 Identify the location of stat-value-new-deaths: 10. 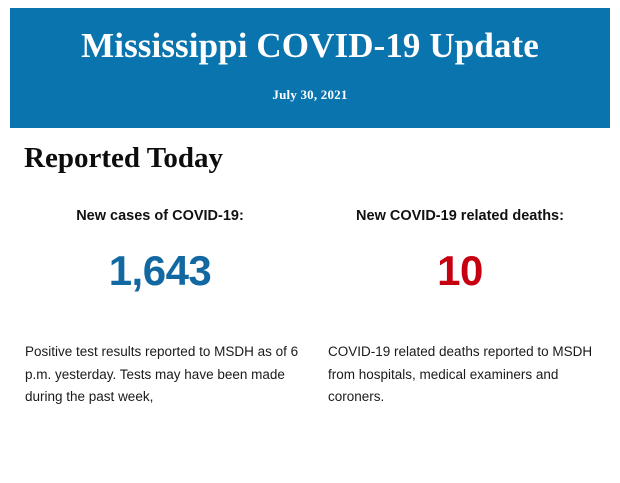
(460, 270).